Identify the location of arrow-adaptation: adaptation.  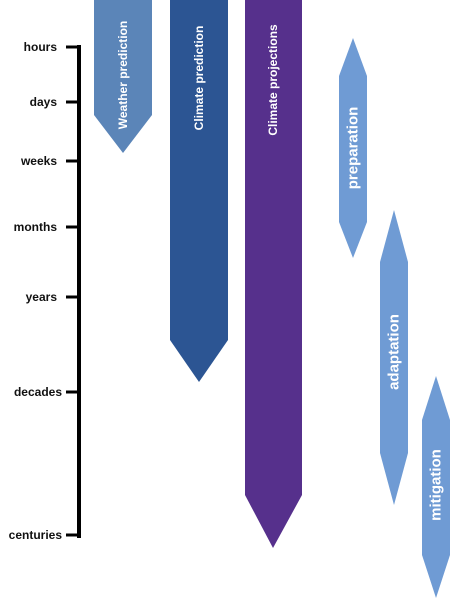
(394, 357).